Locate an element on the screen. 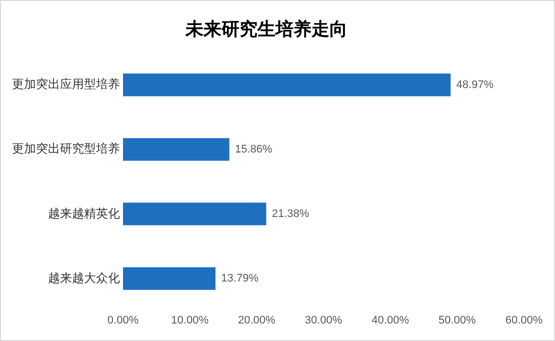 Image resolution: width=555 pixels, height=341 pixels. y-tick-label: 更加突出研究型培养 is located at coordinates (66, 149).